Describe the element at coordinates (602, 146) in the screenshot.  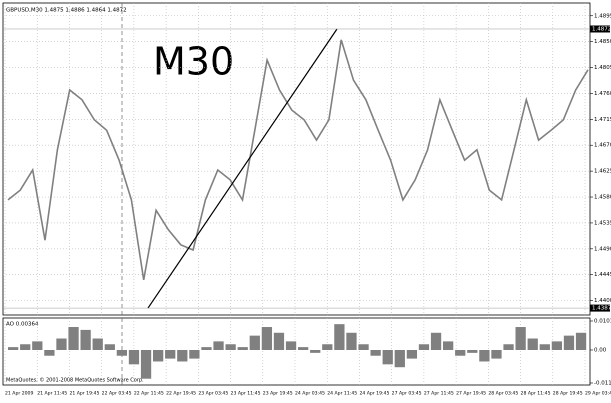
I see `y-tick-label: 1.4670` at that location.